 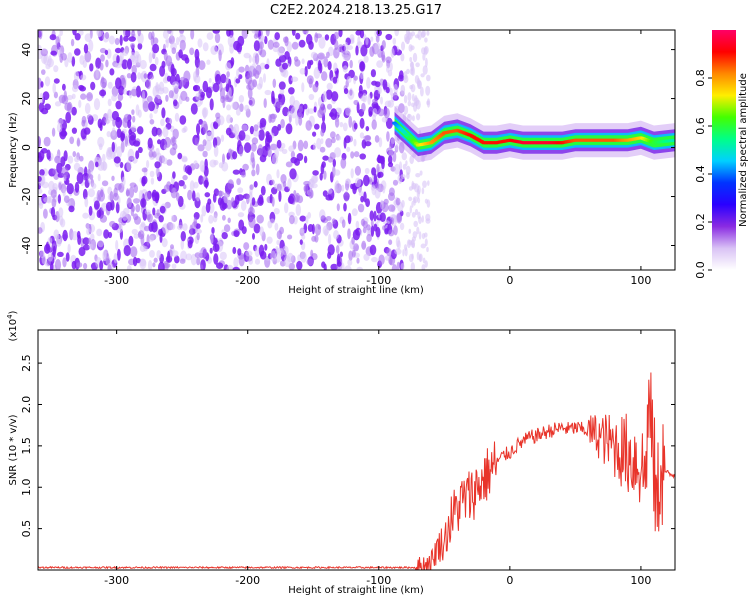 What do you see at coordinates (356, 10) in the screenshot?
I see `chart-title: C2E2.2024.218.13.25.G17` at bounding box center [356, 10].